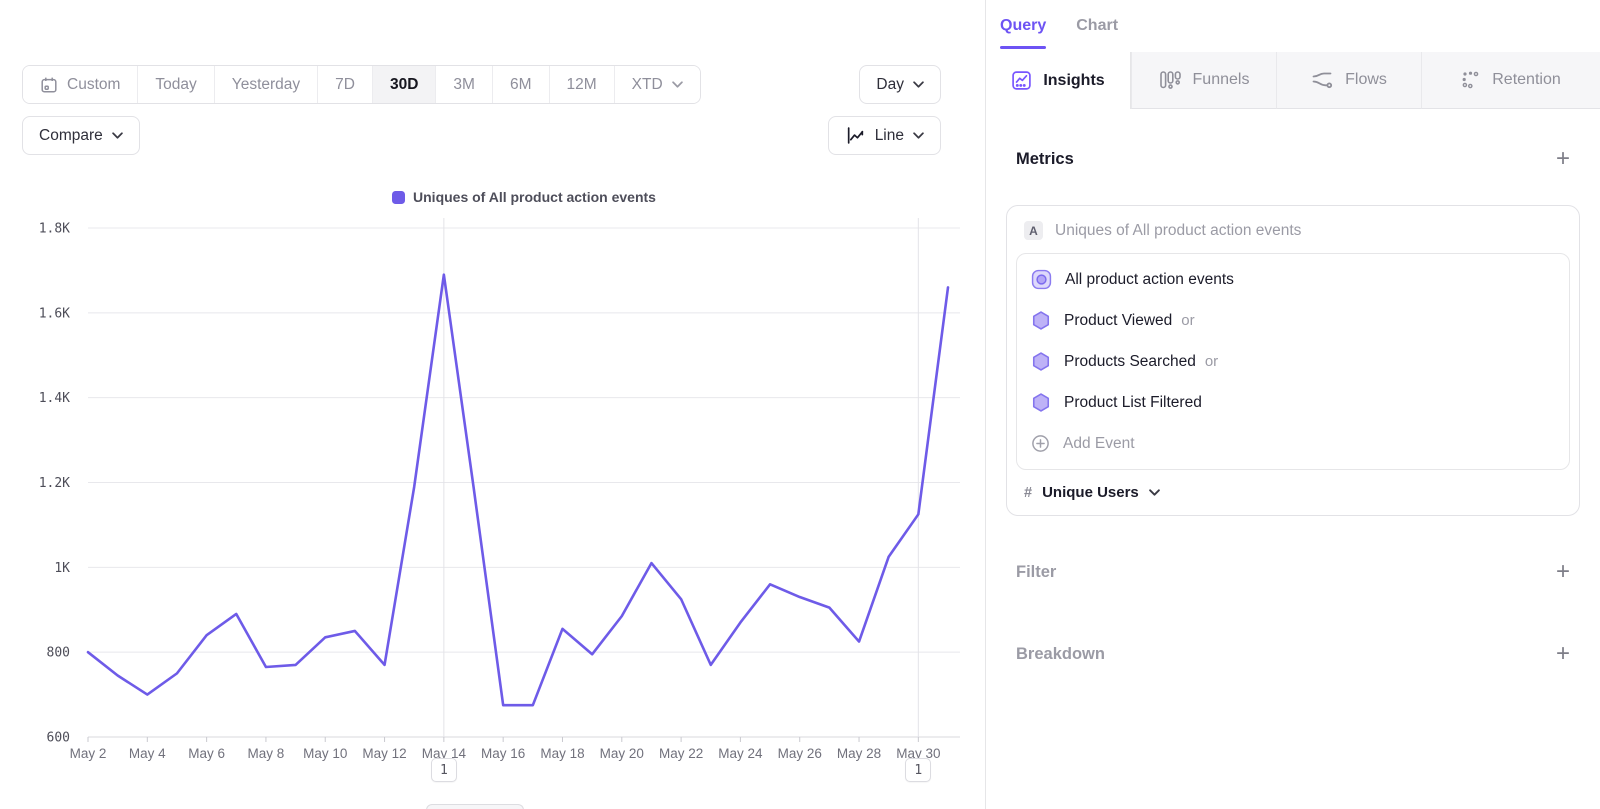 The image size is (1600, 809). I want to click on panel-header: Query Chart, so click(1293, 26).